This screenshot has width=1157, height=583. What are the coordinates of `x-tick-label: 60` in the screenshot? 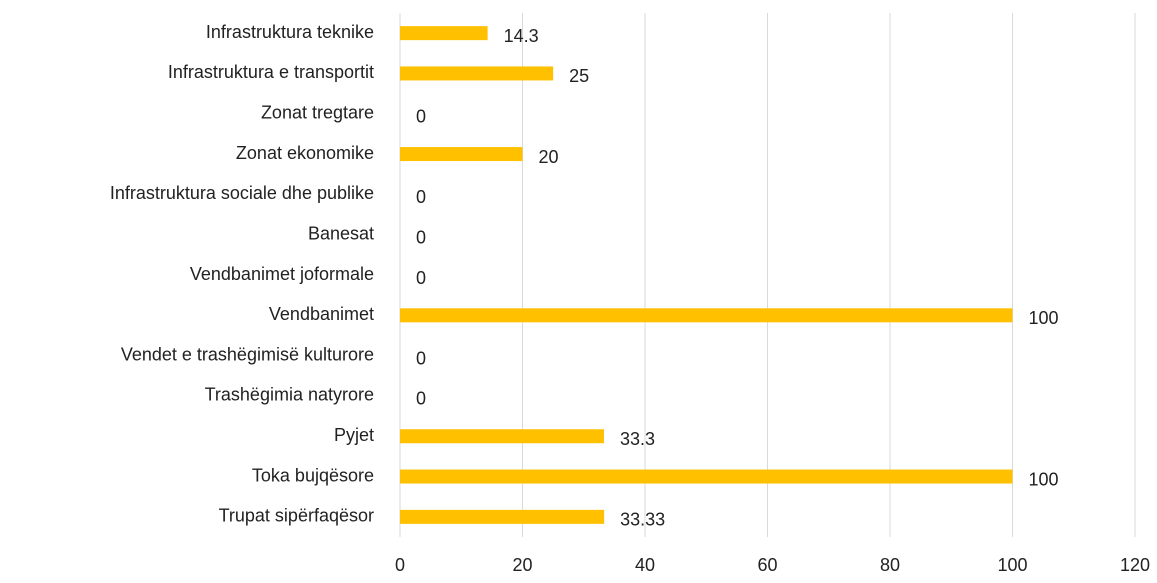 It's located at (767, 565).